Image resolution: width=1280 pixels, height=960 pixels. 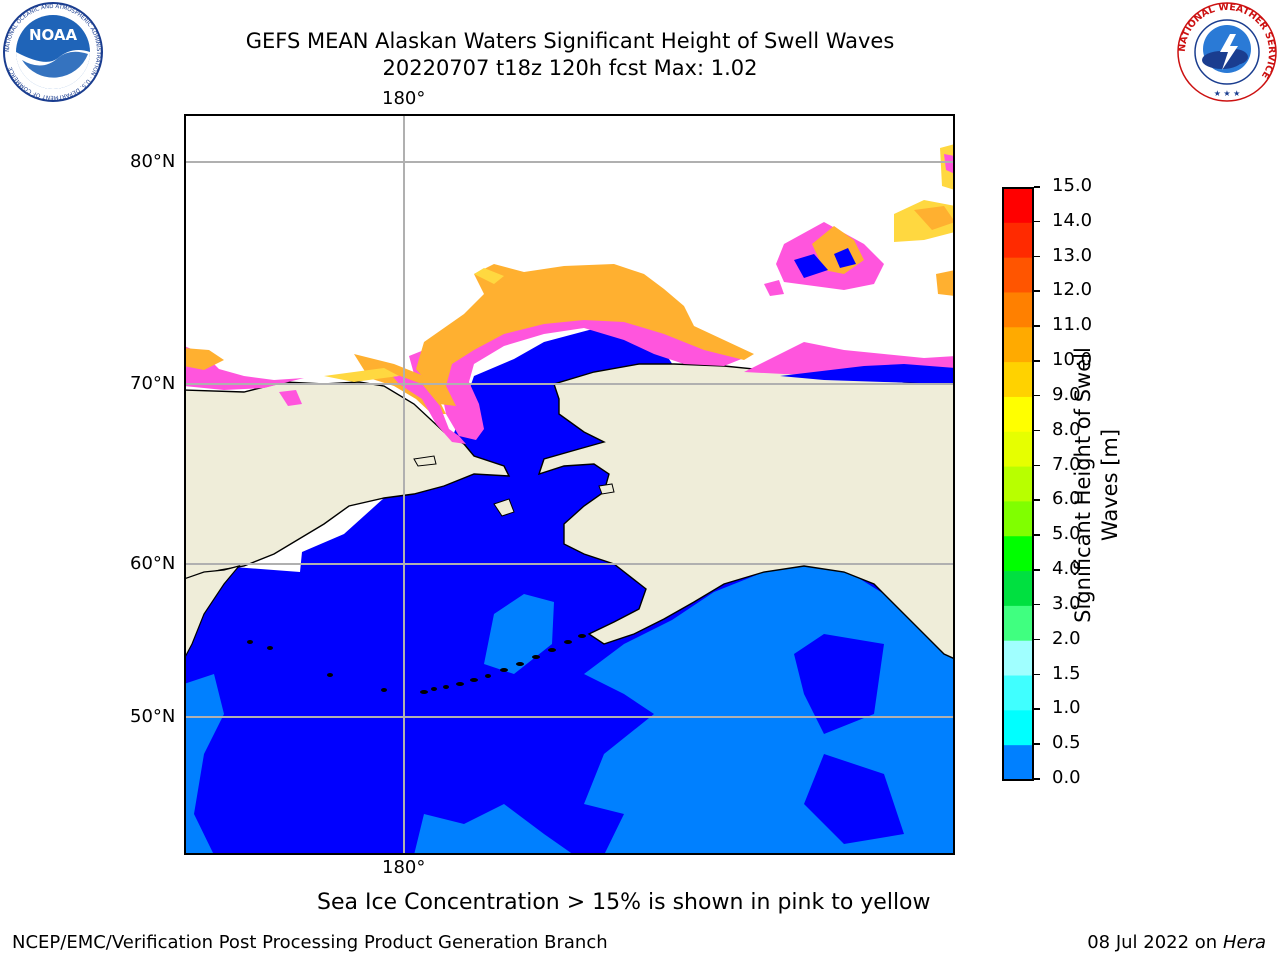 I want to click on colorbar-swatches, so click(x=1018, y=484).